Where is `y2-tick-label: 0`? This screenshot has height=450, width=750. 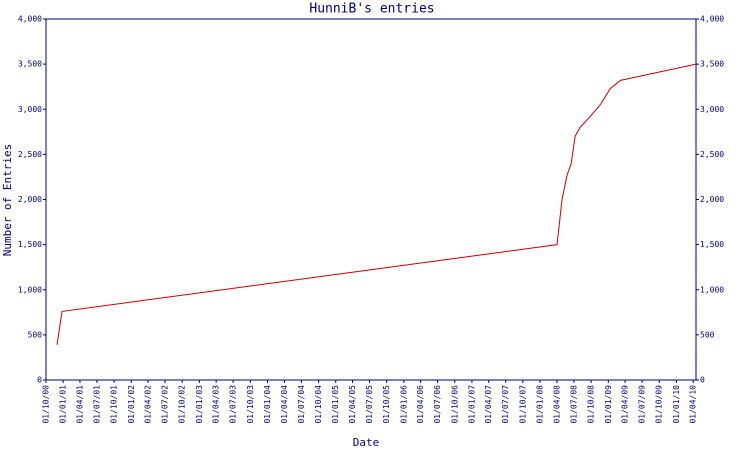 y2-tick-label: 0 is located at coordinates (702, 380).